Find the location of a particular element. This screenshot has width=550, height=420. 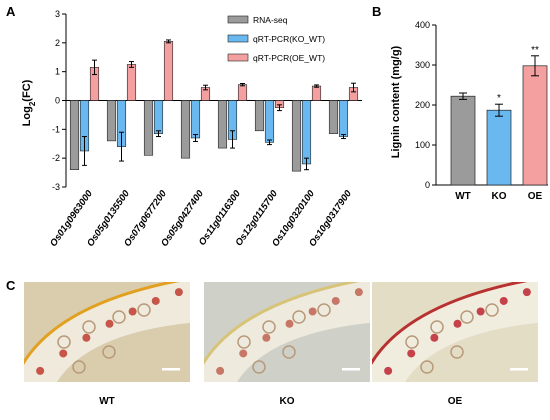

lignin-category-label: OE is located at coordinates (535, 196).